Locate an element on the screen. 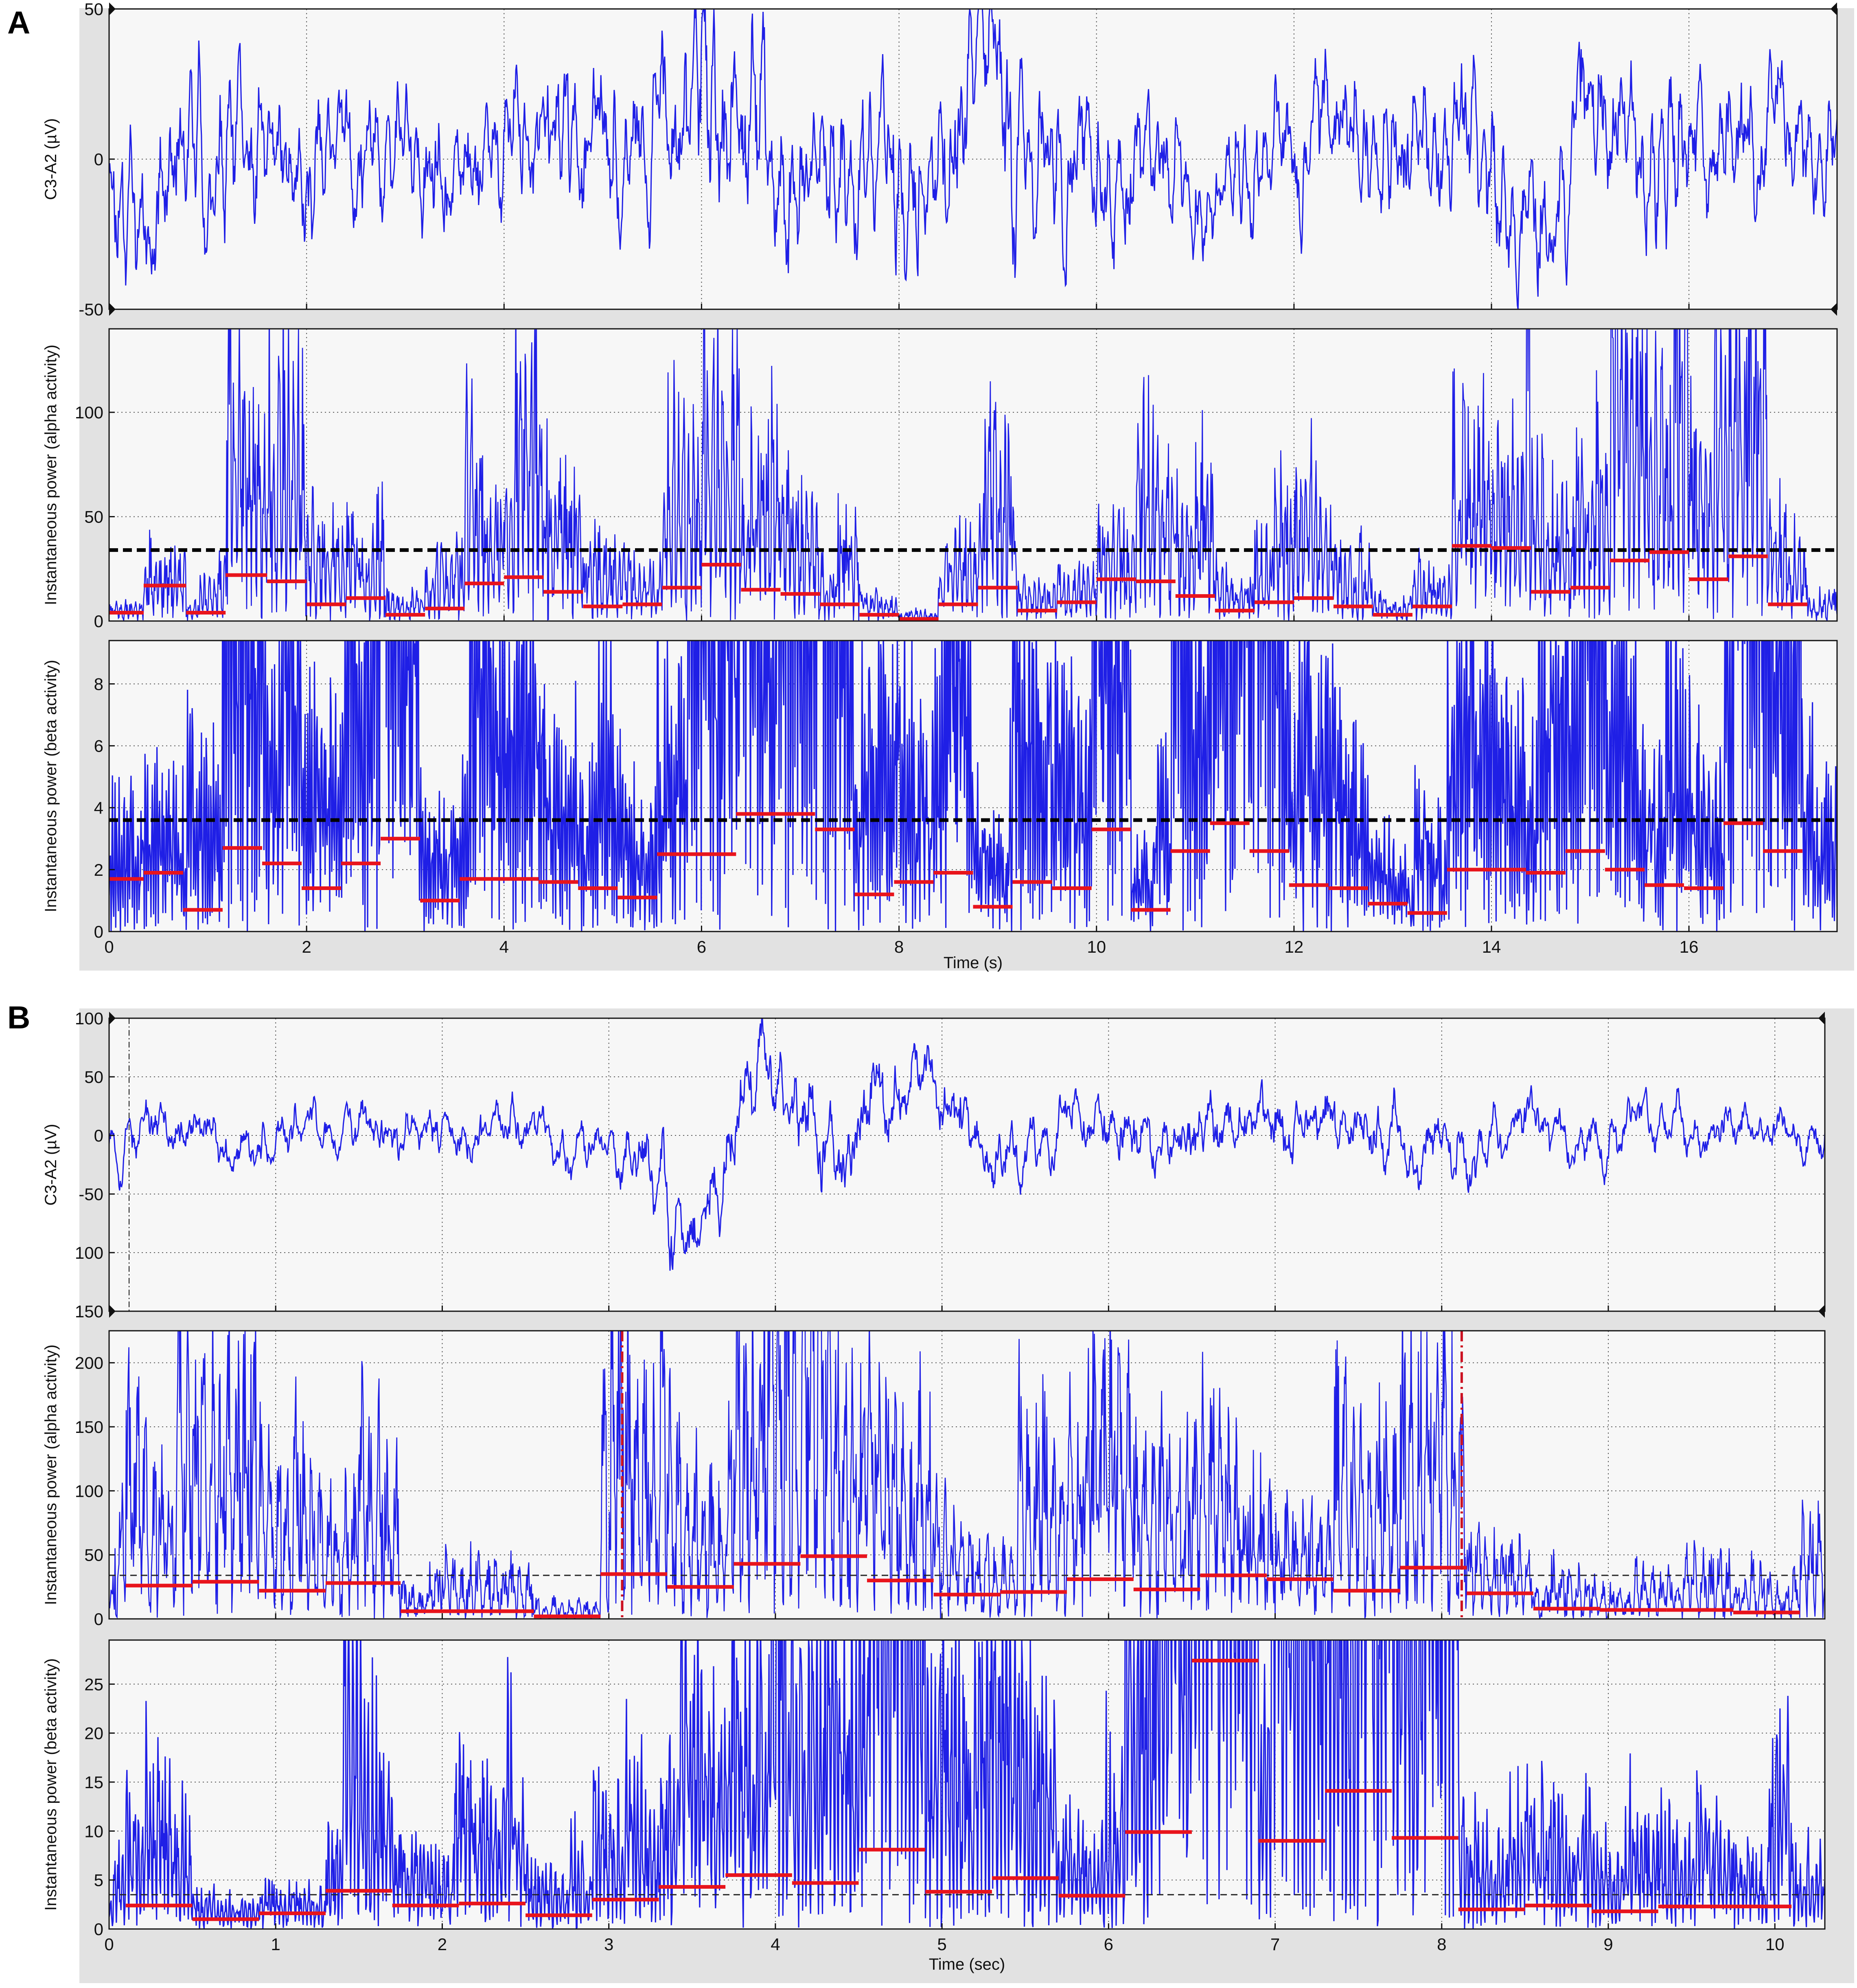  y-tick-label: 10 is located at coordinates (93, 1832).